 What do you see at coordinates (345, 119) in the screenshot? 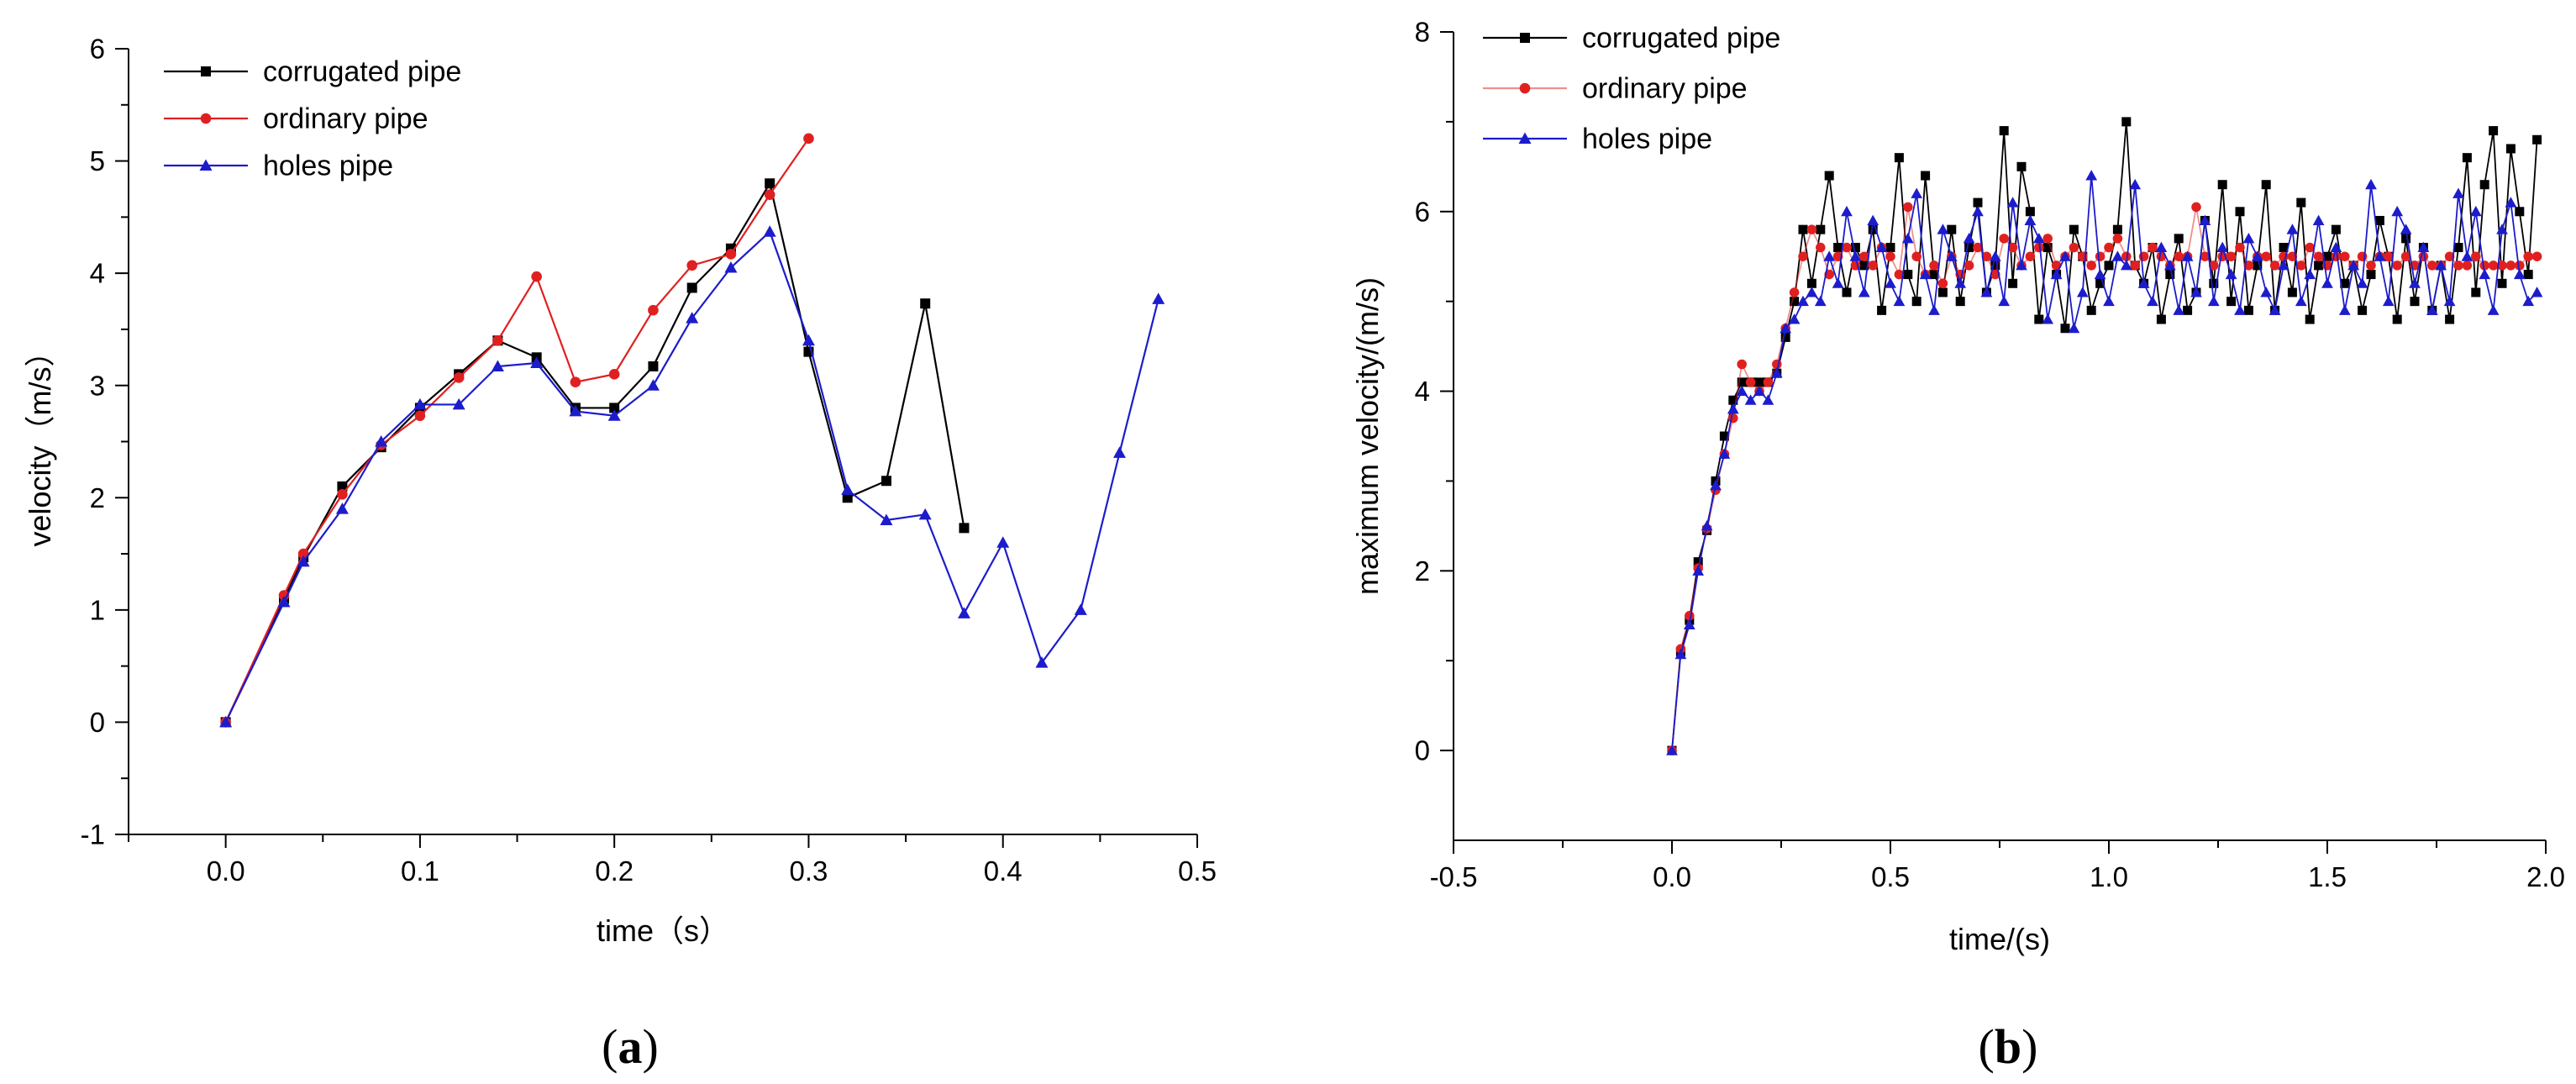
I see `legend-label: ordinary pipe` at bounding box center [345, 119].